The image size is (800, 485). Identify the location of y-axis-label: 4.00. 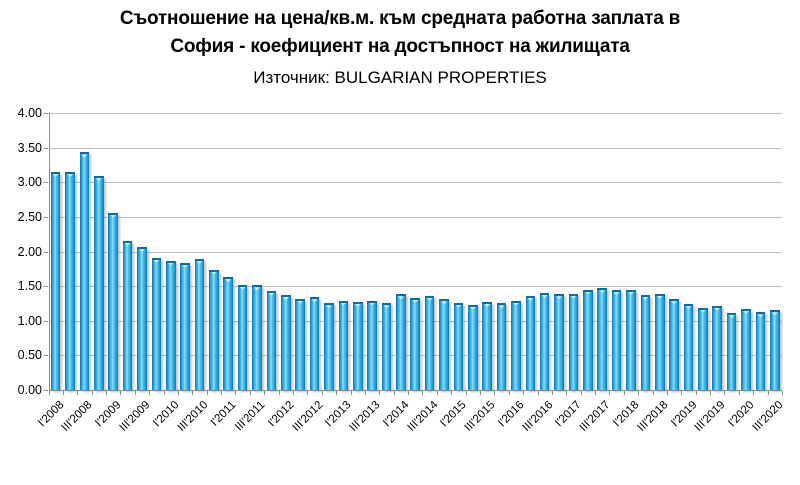
(29, 113).